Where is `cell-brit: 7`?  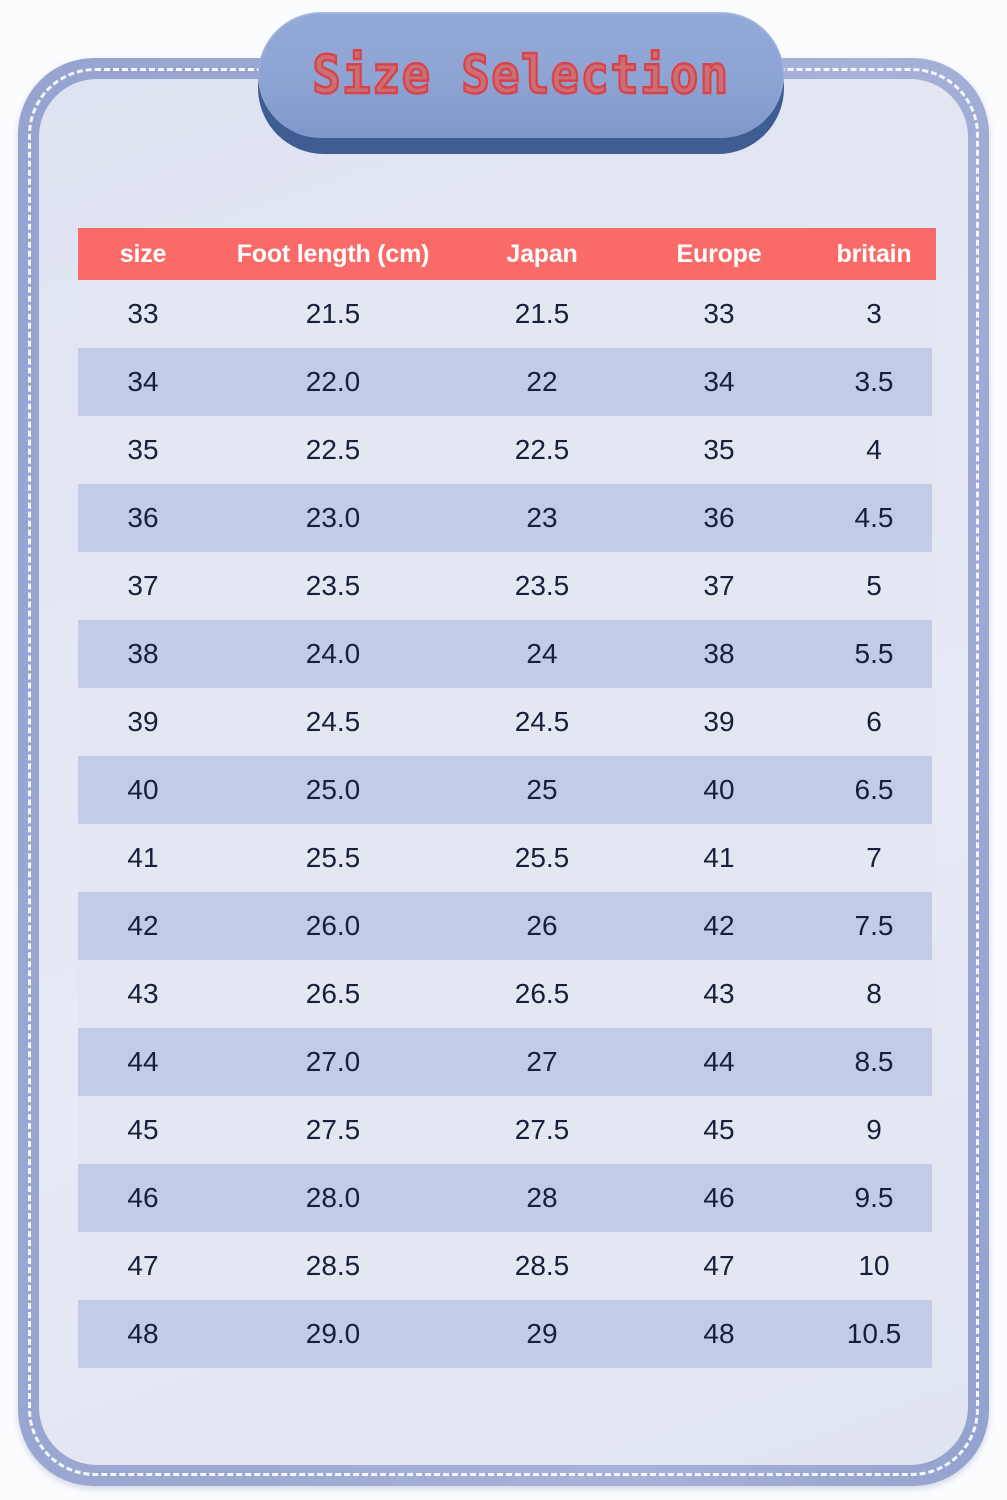 cell-brit: 7 is located at coordinates (874, 857).